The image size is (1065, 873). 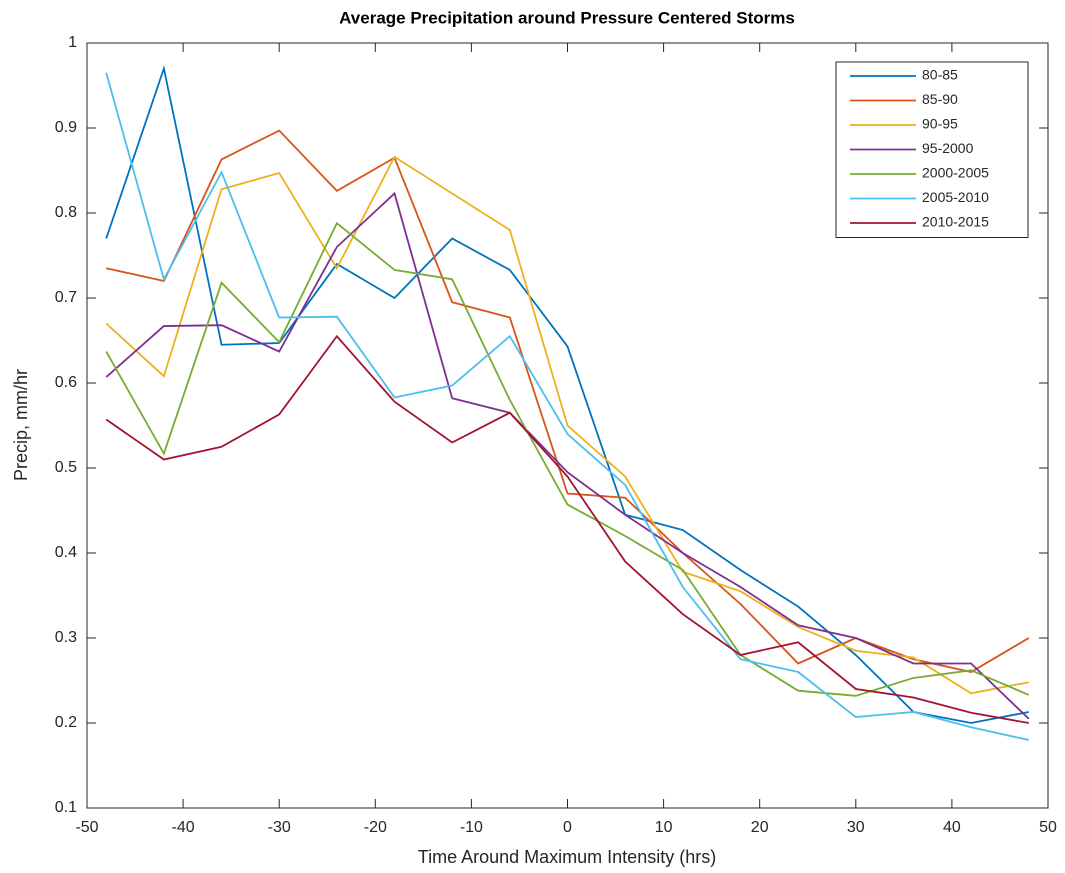 What do you see at coordinates (940, 75) in the screenshot?
I see `legend-label: 80-85` at bounding box center [940, 75].